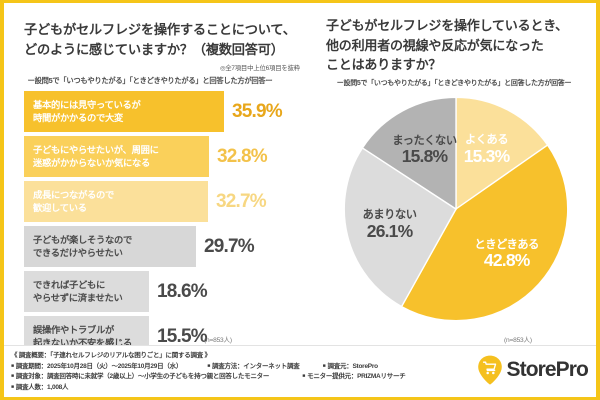 This screenshot has height=400, width=600. What do you see at coordinates (78, 252) in the screenshot?
I see `bar-label-line: できるだけやらせたい` at bounding box center [78, 252].